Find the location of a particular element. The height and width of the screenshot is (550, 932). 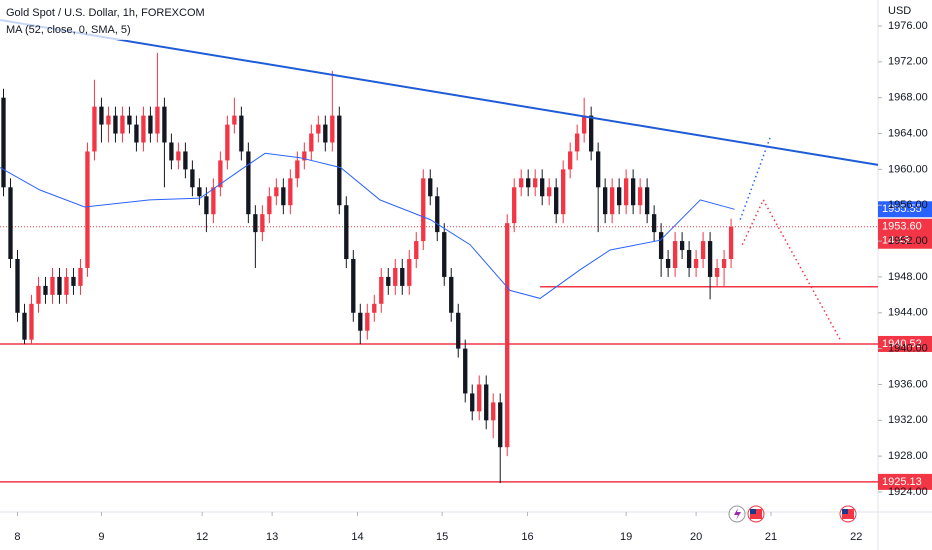

y-tick-label: 1956.00 is located at coordinates (908, 205).